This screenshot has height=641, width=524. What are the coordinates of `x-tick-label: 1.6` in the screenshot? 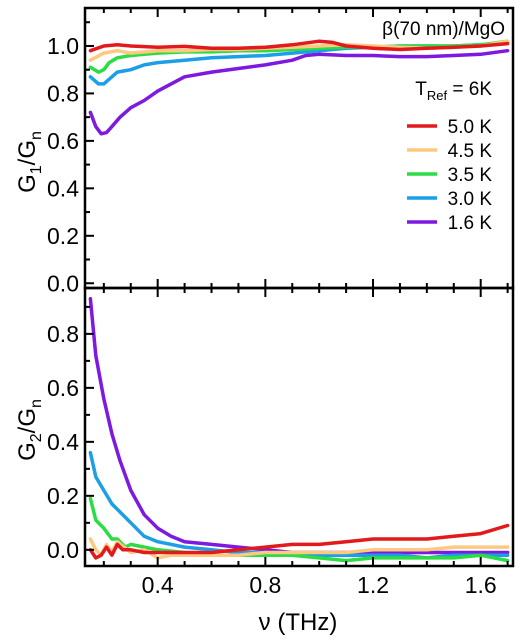 It's located at (481, 585).